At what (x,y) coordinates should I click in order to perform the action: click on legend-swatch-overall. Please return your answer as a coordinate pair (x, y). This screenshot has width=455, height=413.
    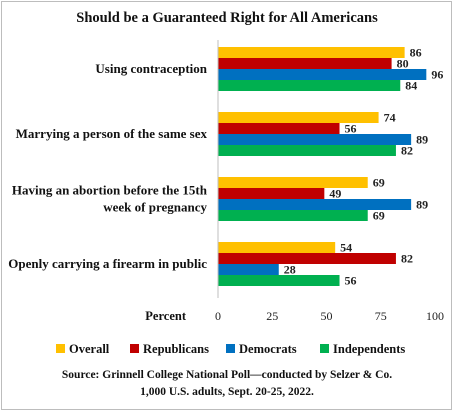
    Looking at the image, I should click on (60, 348).